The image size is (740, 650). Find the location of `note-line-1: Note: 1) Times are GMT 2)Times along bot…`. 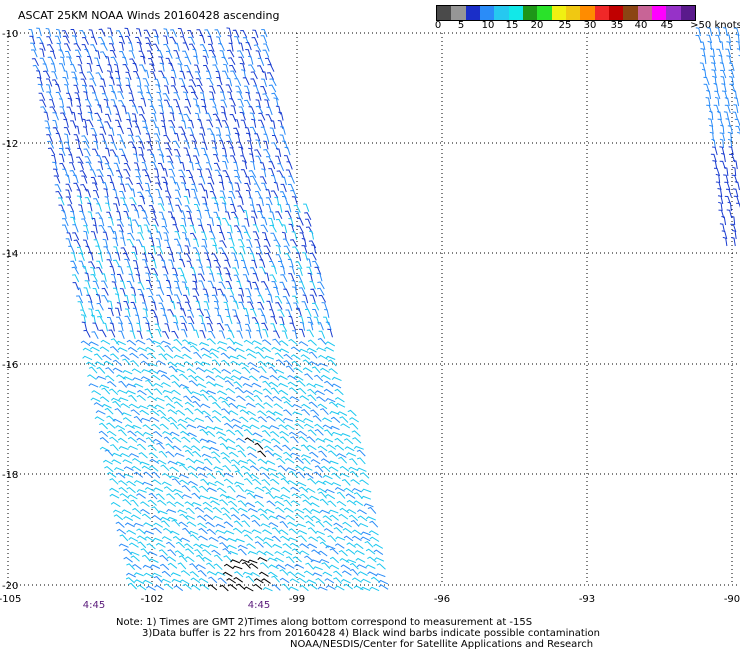

note-line-1: Note: 1) Times are GMT 2)Times along bot… is located at coordinates (324, 622).